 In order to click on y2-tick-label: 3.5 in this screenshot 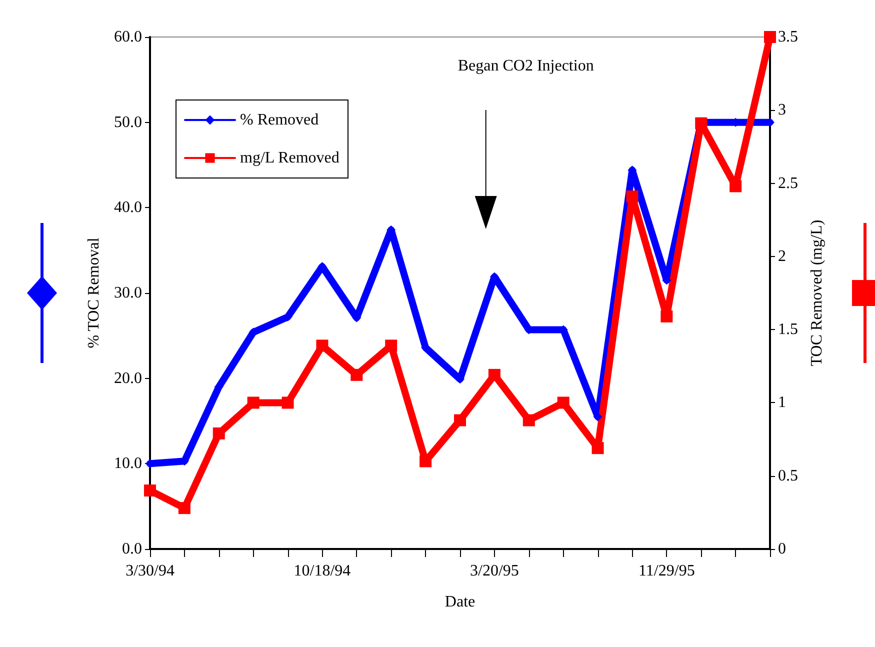, I will do `click(788, 37)`.